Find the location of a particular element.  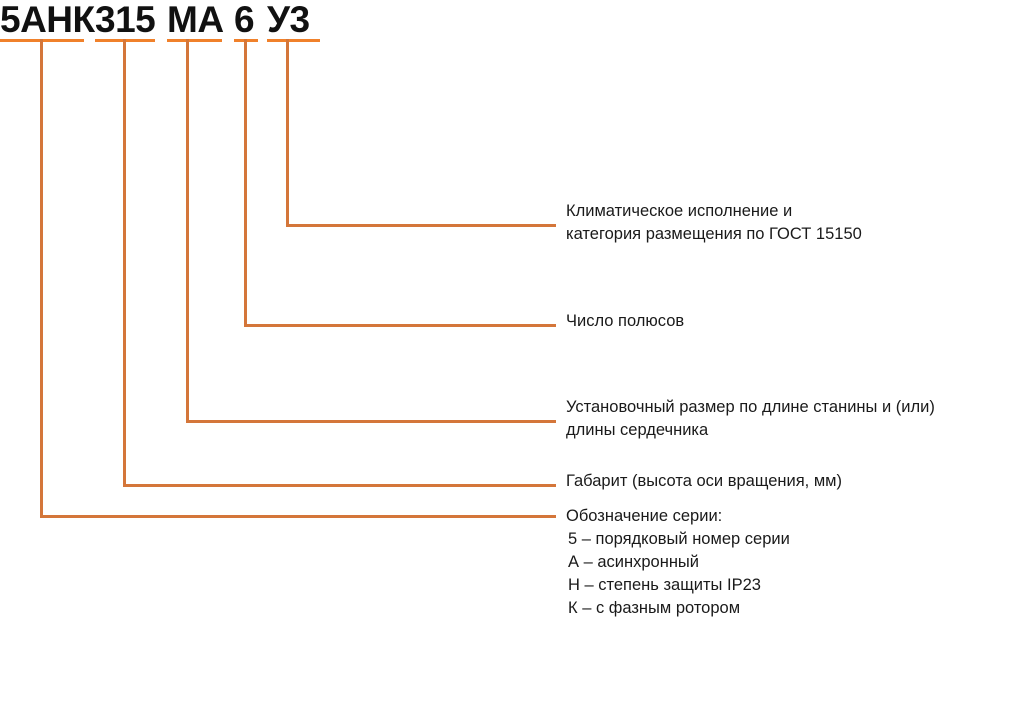

callout-line: длины сердечника is located at coordinates (637, 430).